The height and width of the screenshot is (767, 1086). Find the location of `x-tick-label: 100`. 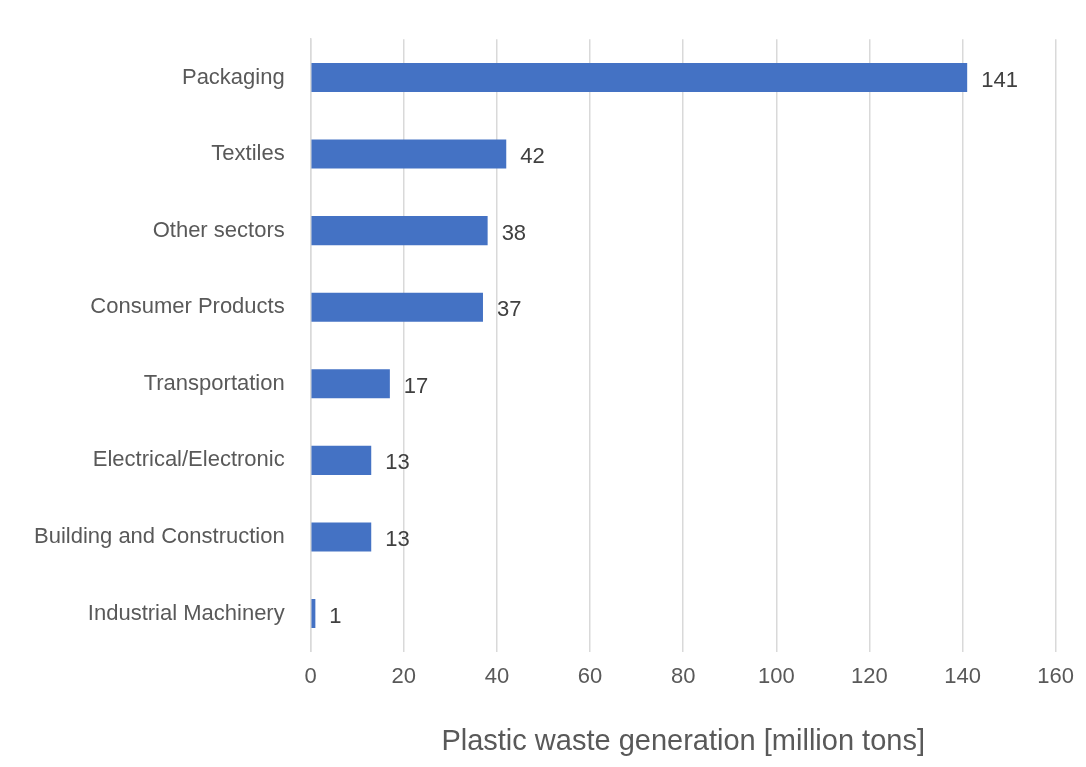

x-tick-label: 100 is located at coordinates (776, 676).